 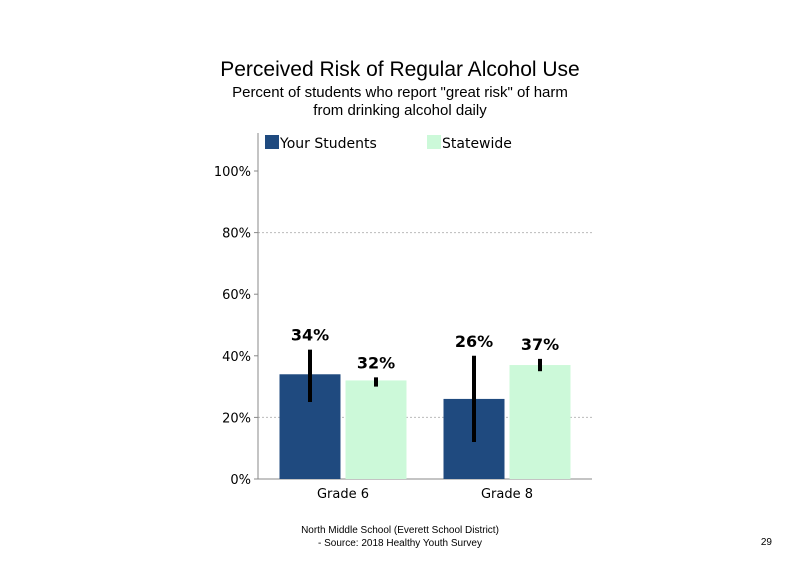 I want to click on legend-label-statewide: Statewide, so click(x=477, y=144).